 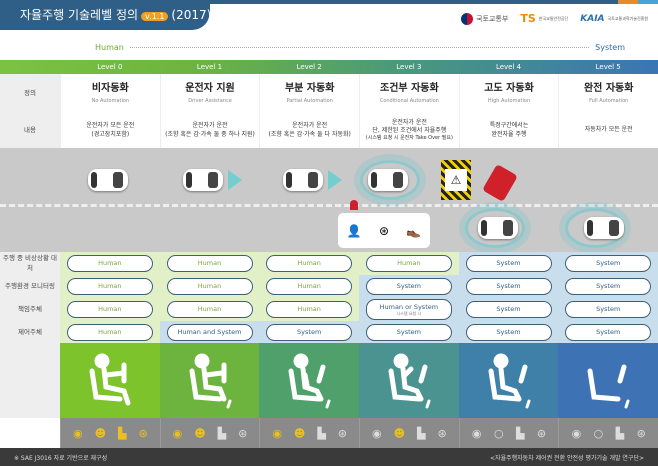 What do you see at coordinates (409, 380) in the screenshot?
I see `driver-phone-icon` at bounding box center [409, 380].